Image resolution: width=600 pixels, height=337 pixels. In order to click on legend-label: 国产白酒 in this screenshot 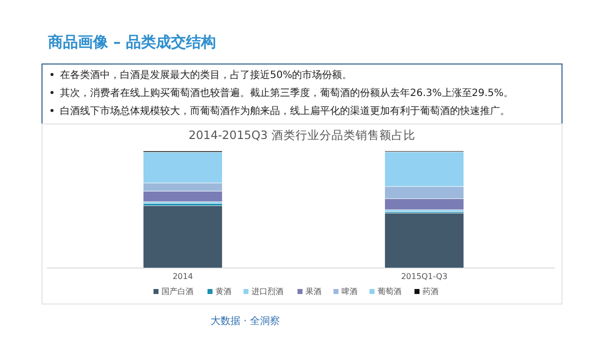, I will do `click(178, 291)`.